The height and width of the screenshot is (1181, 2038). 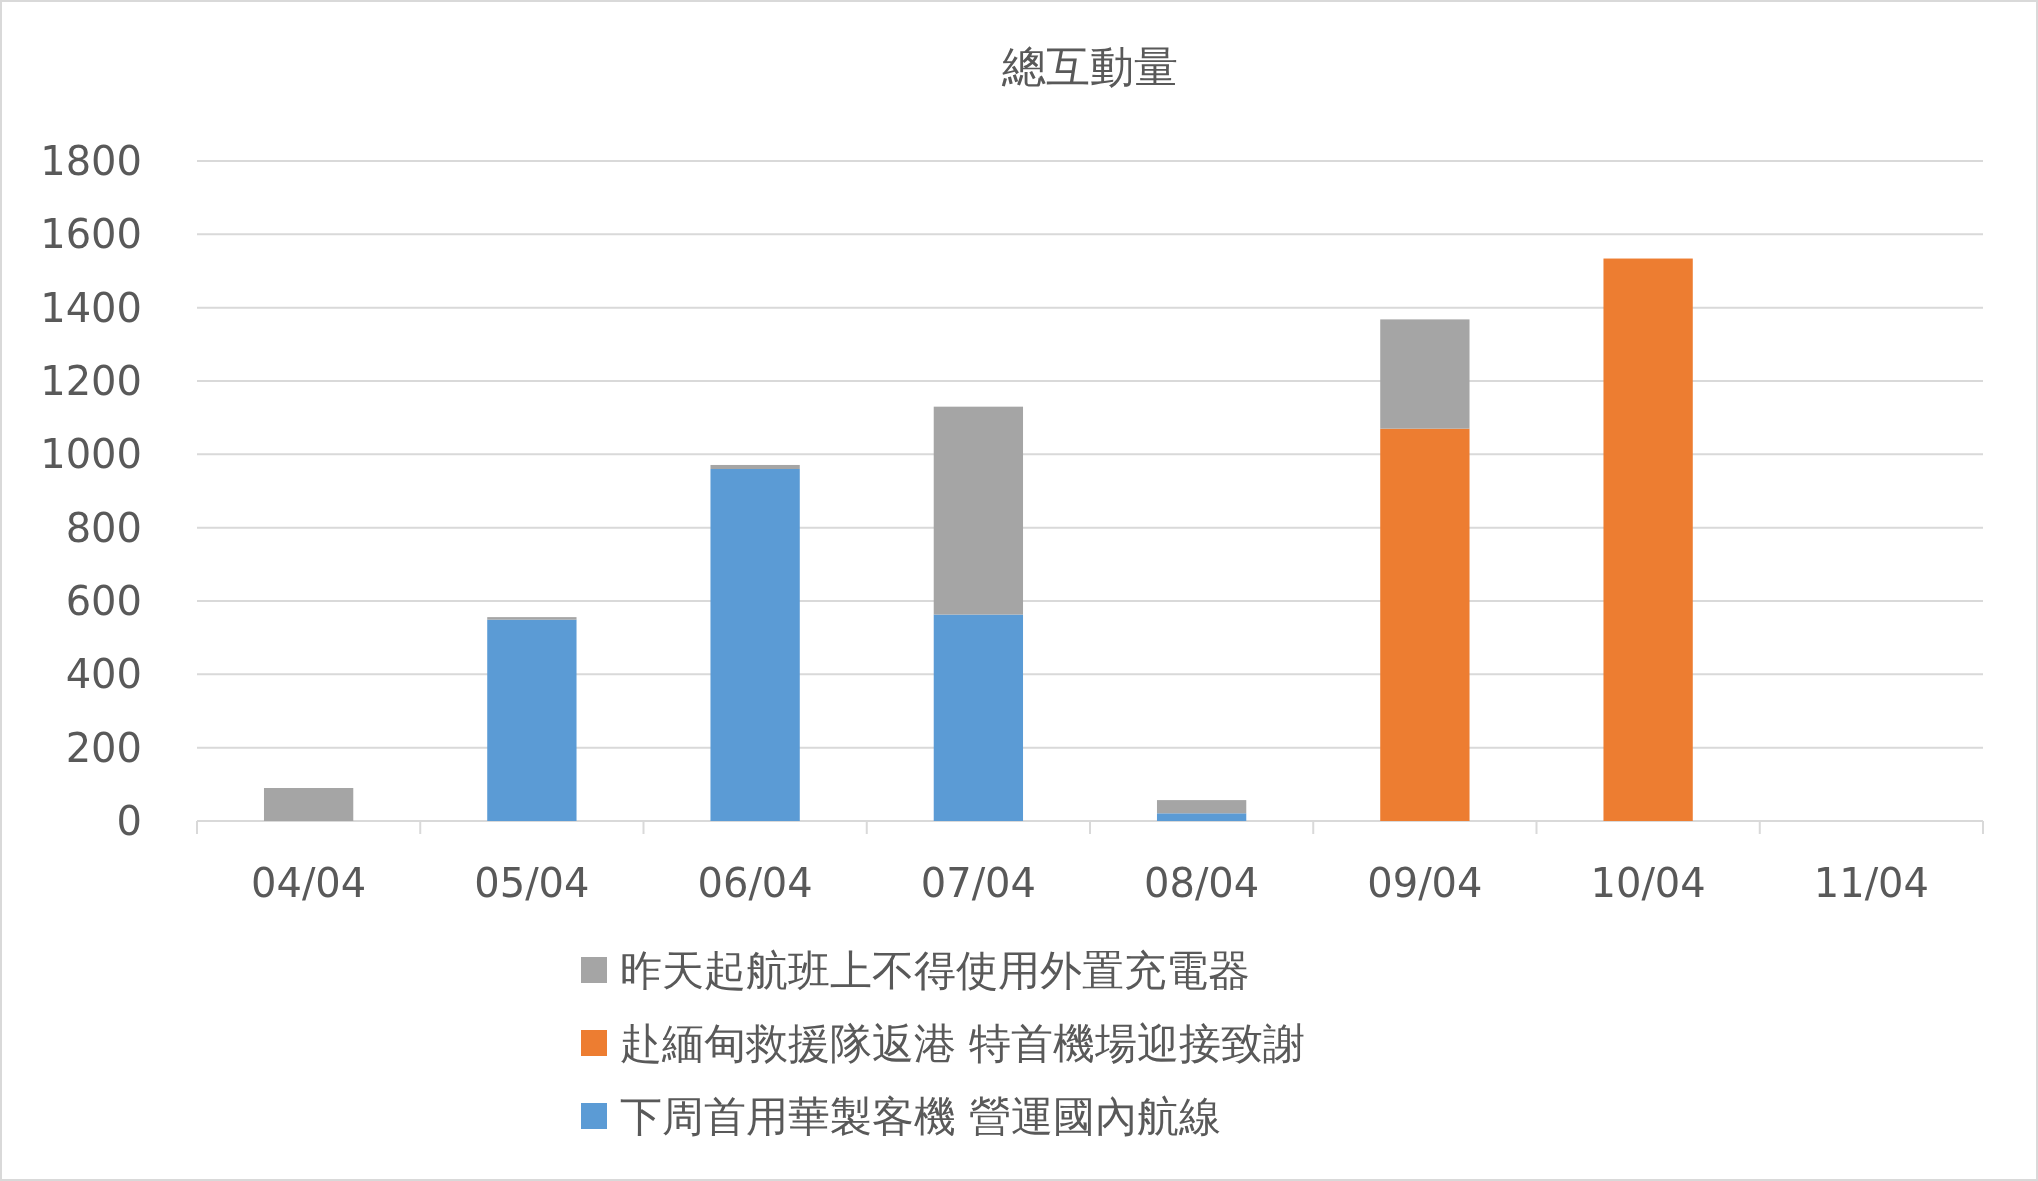 I want to click on x-tick-label: 07/04, so click(x=978, y=883).